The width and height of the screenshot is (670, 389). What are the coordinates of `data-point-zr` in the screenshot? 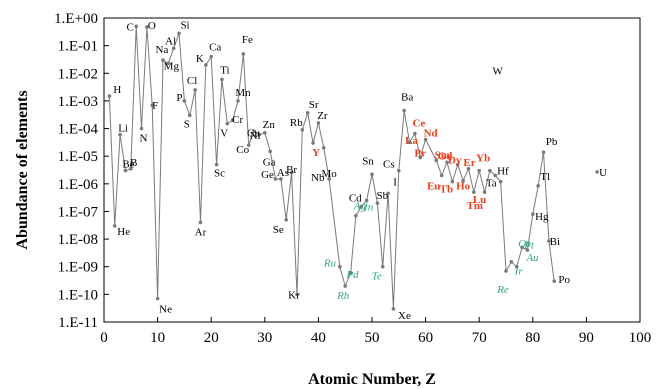 It's located at (318, 123).